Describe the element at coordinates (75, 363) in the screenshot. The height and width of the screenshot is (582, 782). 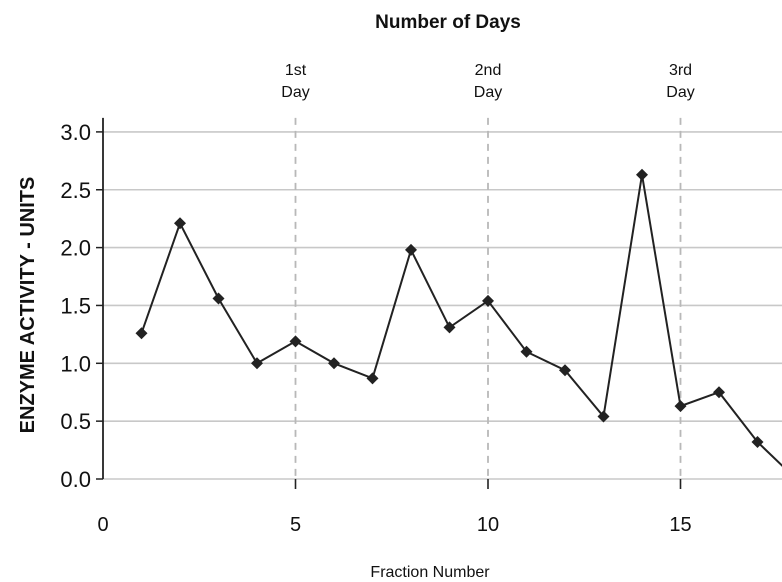
I see `y-tick-label: 1.0` at that location.